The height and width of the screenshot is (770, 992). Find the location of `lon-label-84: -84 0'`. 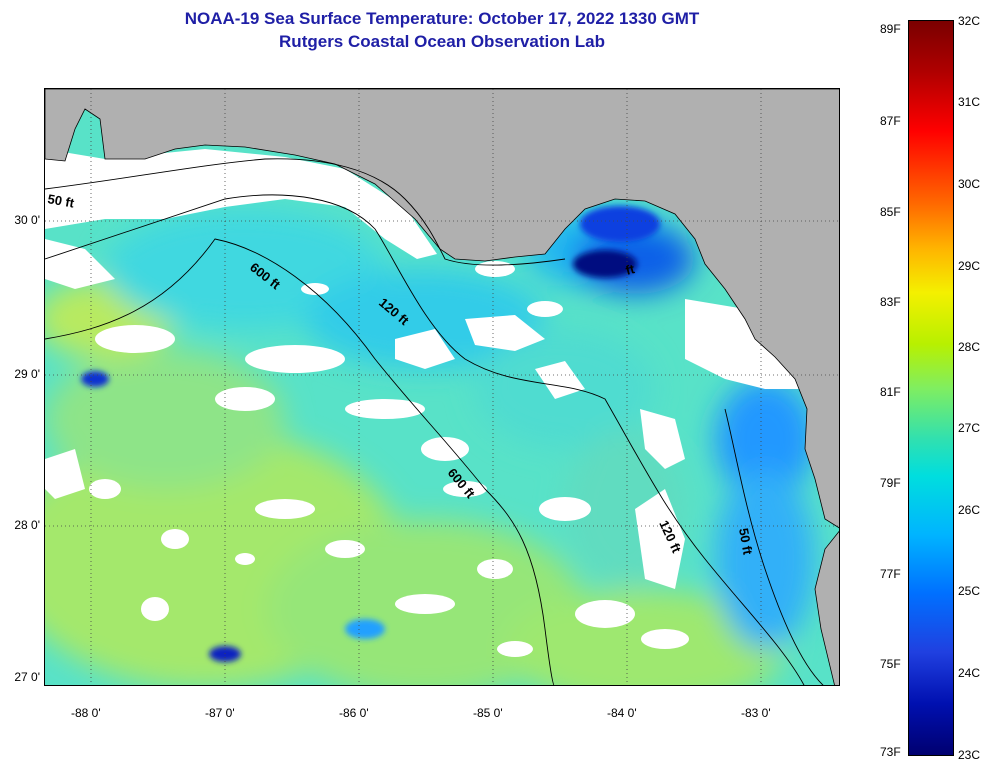

lon-label-84: -84 0' is located at coordinates (622, 713).